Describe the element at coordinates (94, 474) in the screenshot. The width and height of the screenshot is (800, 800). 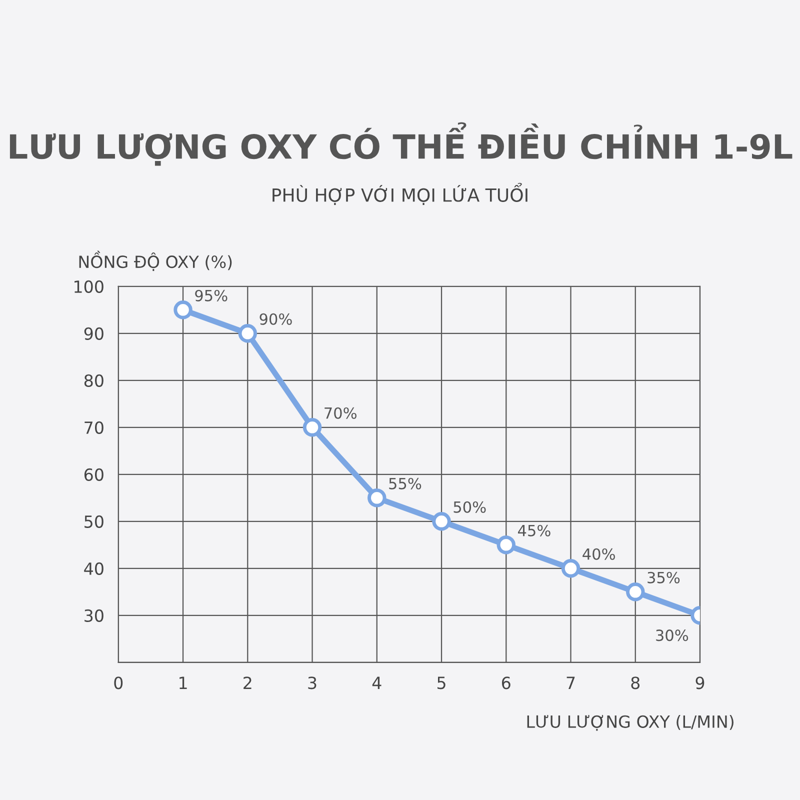
I see `y-tick-label: 60` at that location.